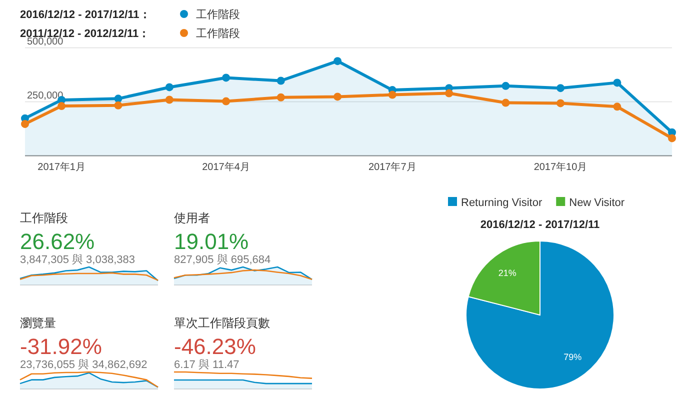 The image size is (680, 394). Describe the element at coordinates (507, 273) in the screenshot. I see `data-label: 21%` at that location.